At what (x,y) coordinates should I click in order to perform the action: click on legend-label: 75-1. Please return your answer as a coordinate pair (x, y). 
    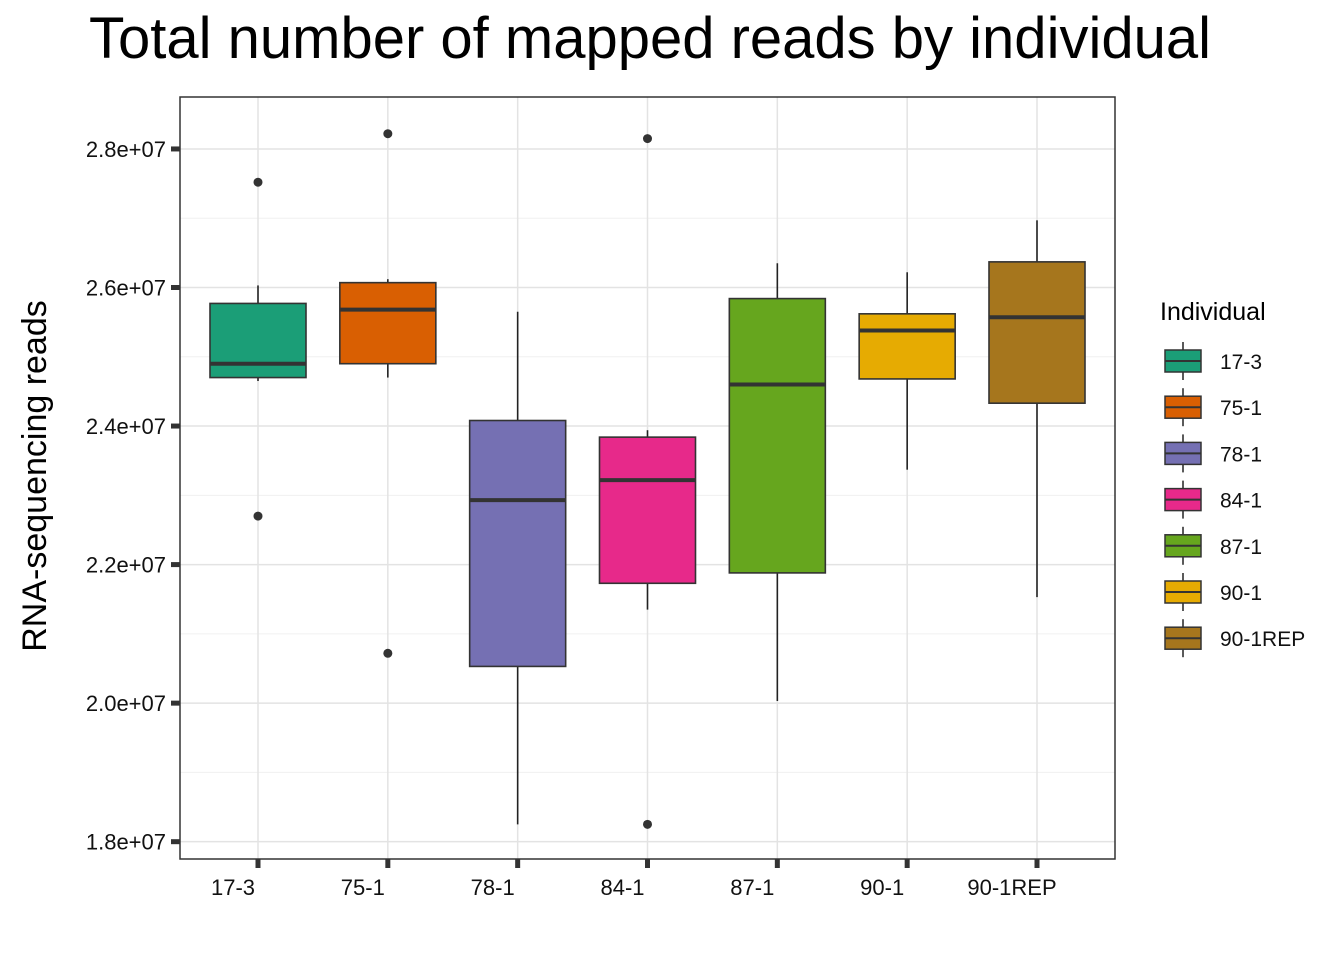
    Looking at the image, I should click on (1241, 408).